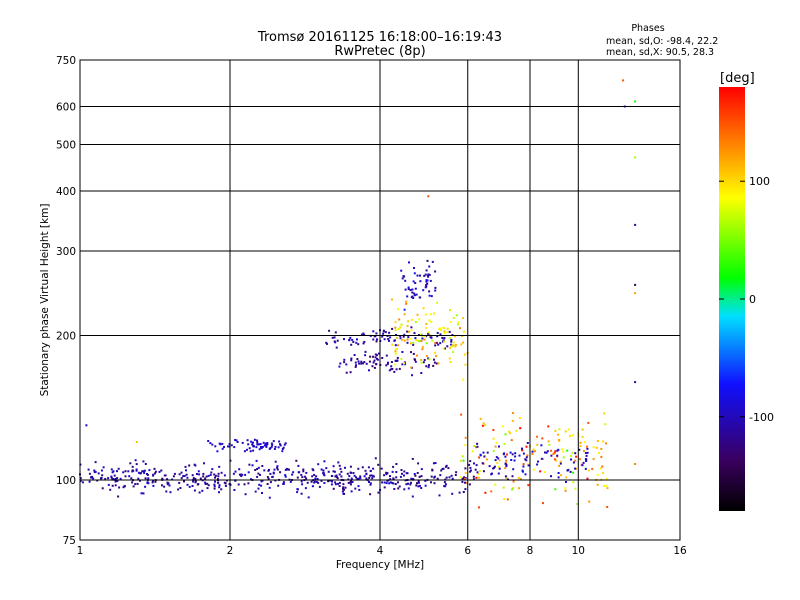 The height and width of the screenshot is (600, 800). I want to click on x-tick-label: 6, so click(467, 551).